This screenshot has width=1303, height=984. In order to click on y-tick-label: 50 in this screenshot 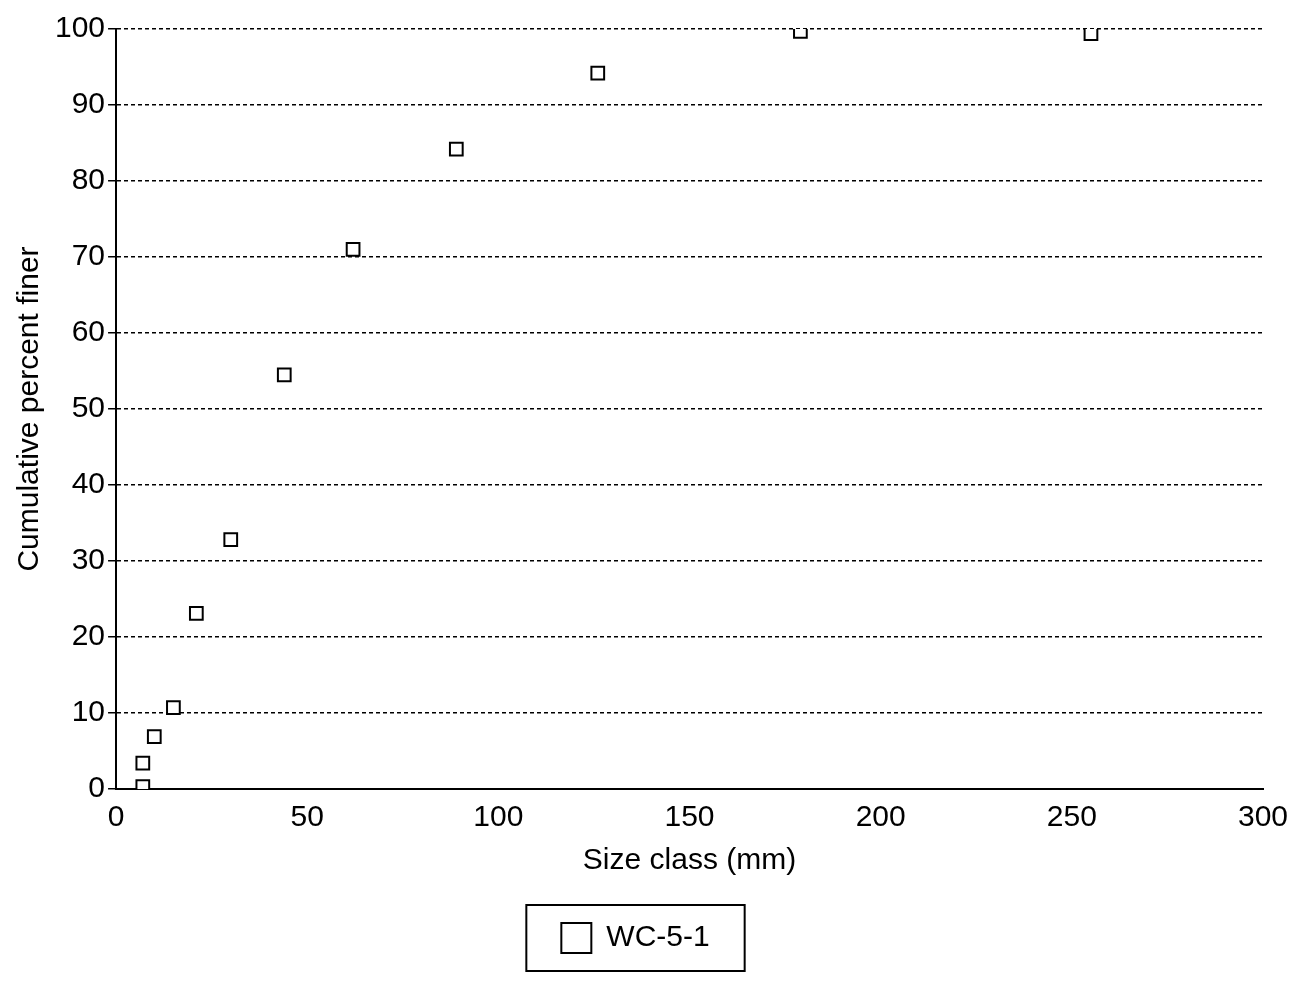, I will do `click(88, 407)`.